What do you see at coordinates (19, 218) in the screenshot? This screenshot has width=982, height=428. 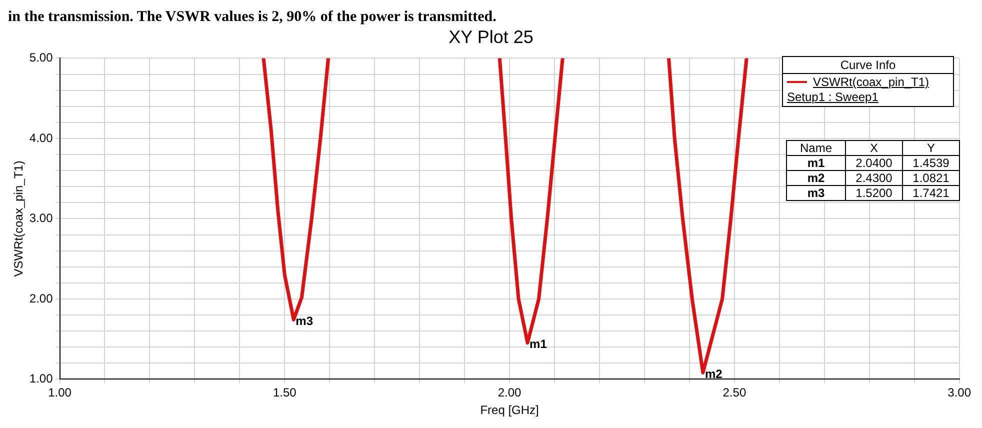 I see `y-axis-title: VSWRt(coax_pin_T1)` at bounding box center [19, 218].